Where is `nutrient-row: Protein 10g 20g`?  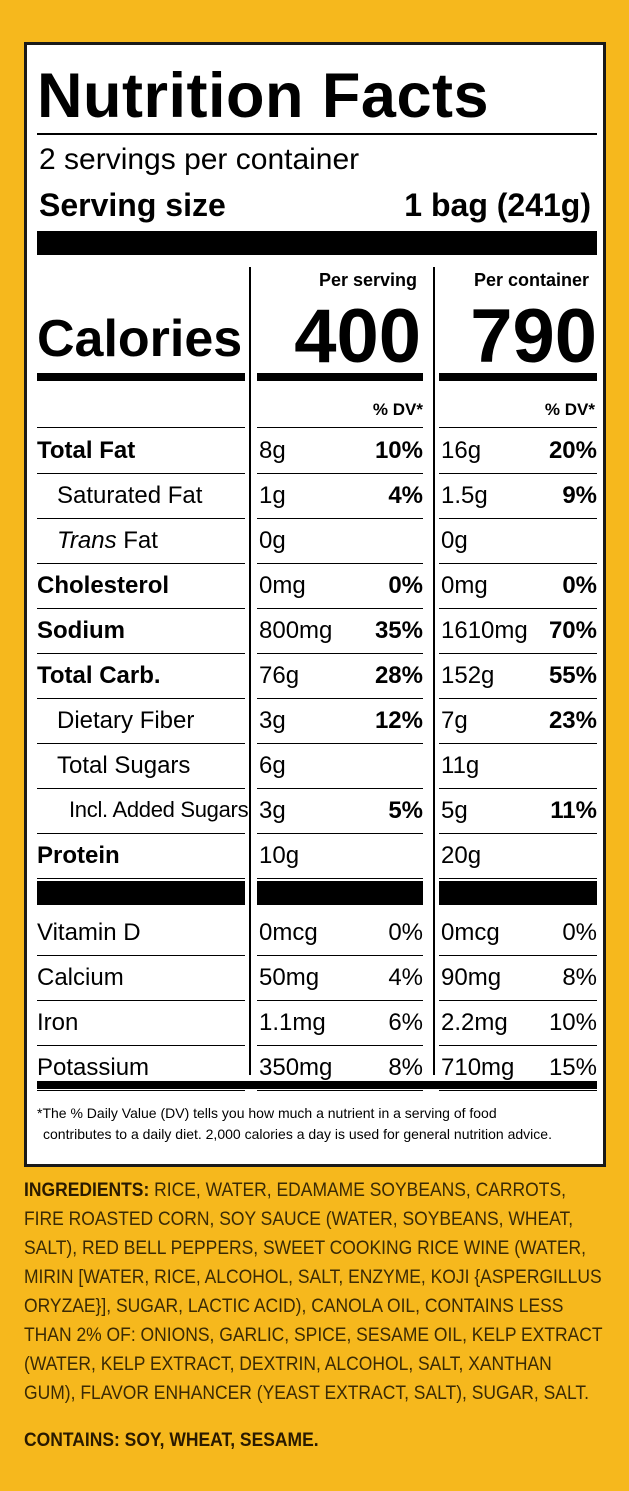 nutrient-row: Protein 10g 20g is located at coordinates (315, 856).